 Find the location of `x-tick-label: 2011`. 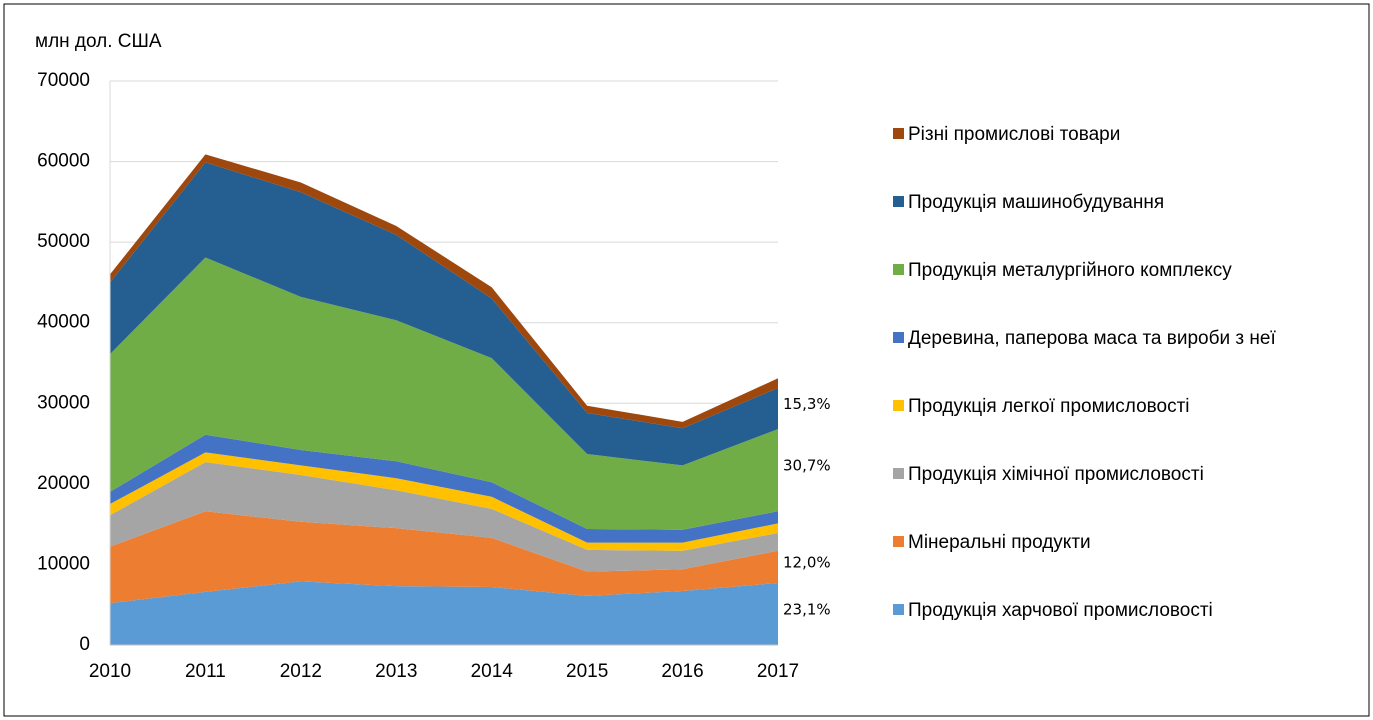

x-tick-label: 2011 is located at coordinates (205, 671).